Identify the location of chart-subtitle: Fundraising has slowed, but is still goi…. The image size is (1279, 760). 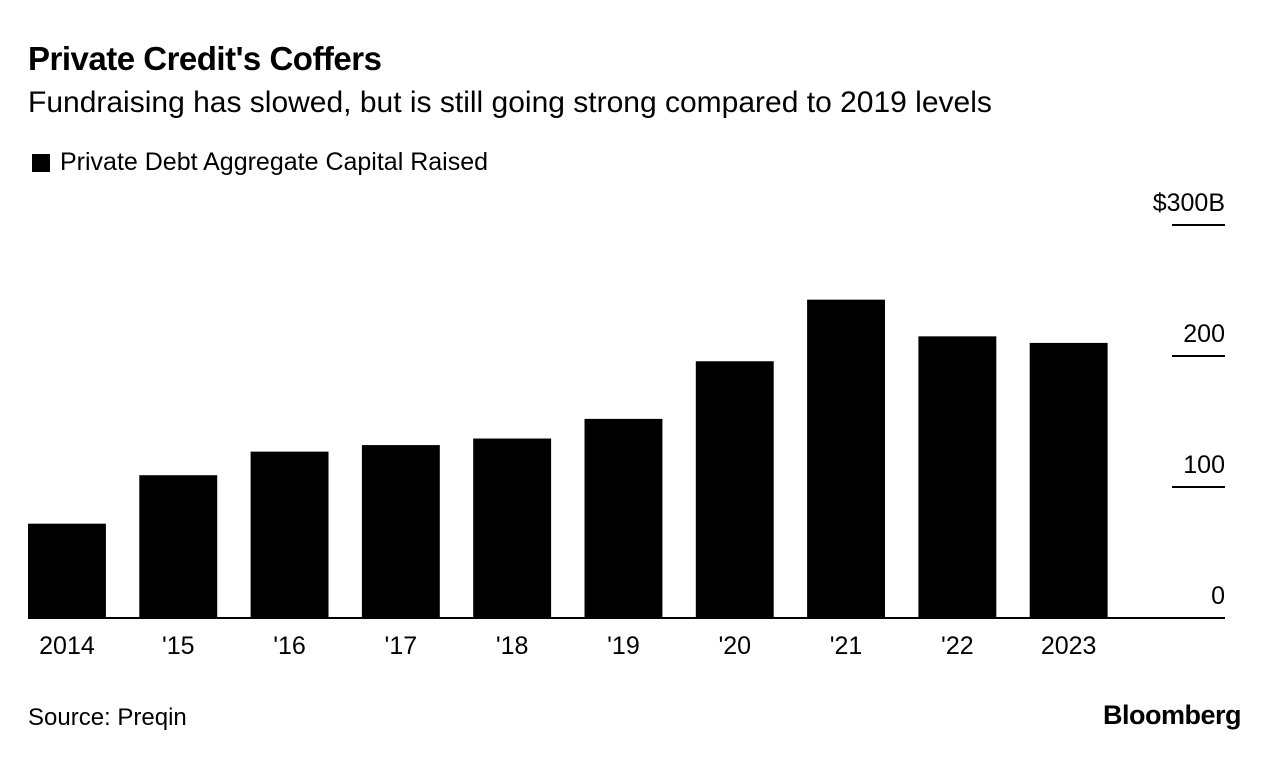
(510, 102).